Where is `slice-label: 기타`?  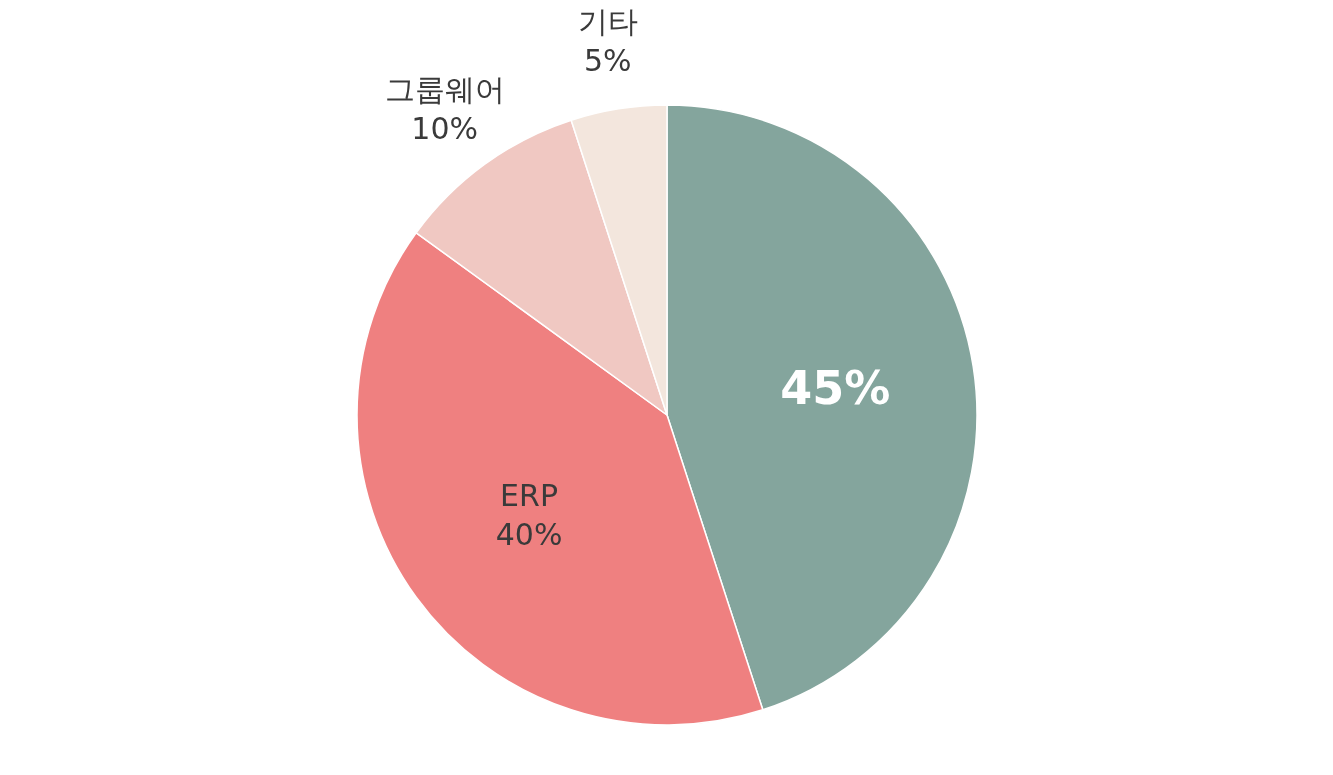
slice-label: 기타 is located at coordinates (607, 22).